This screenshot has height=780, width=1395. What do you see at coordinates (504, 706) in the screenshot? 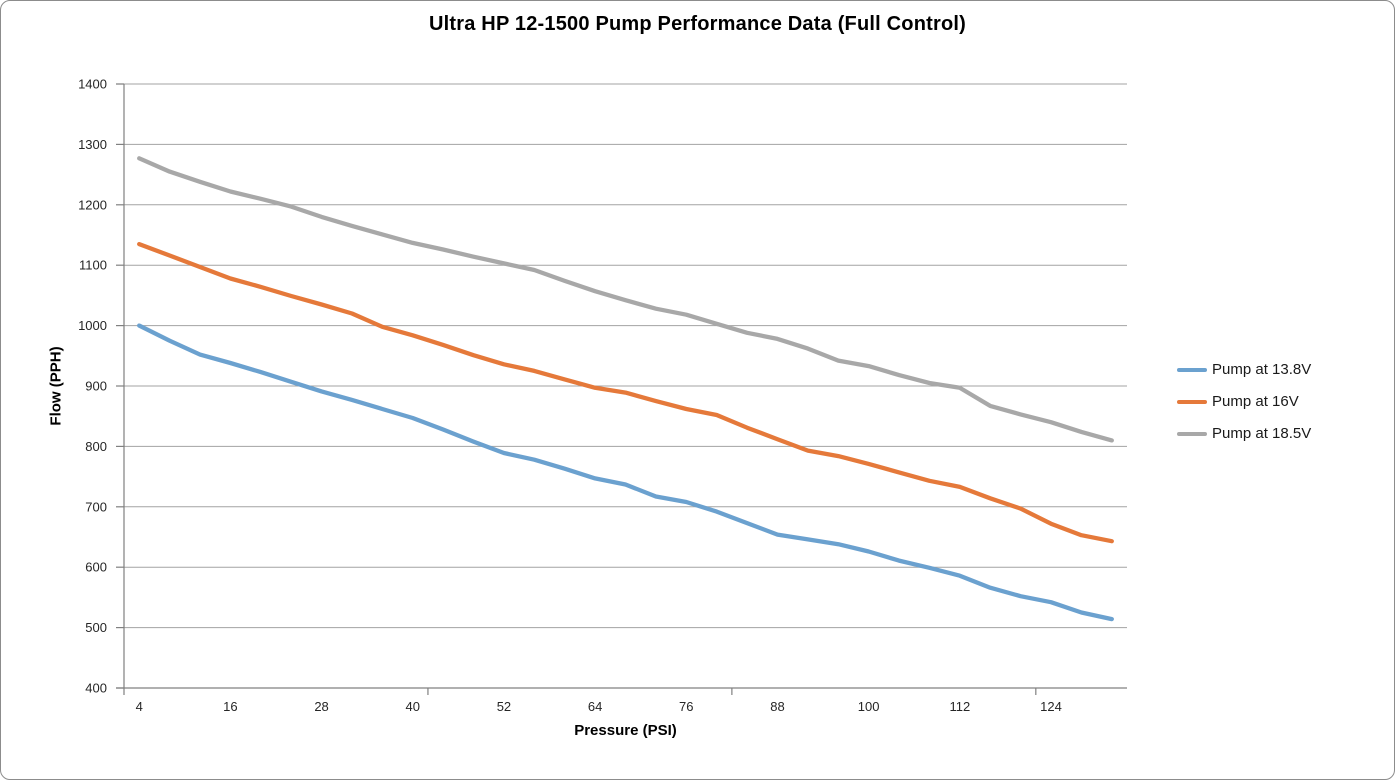
I see `svg-text: 52` at bounding box center [504, 706].